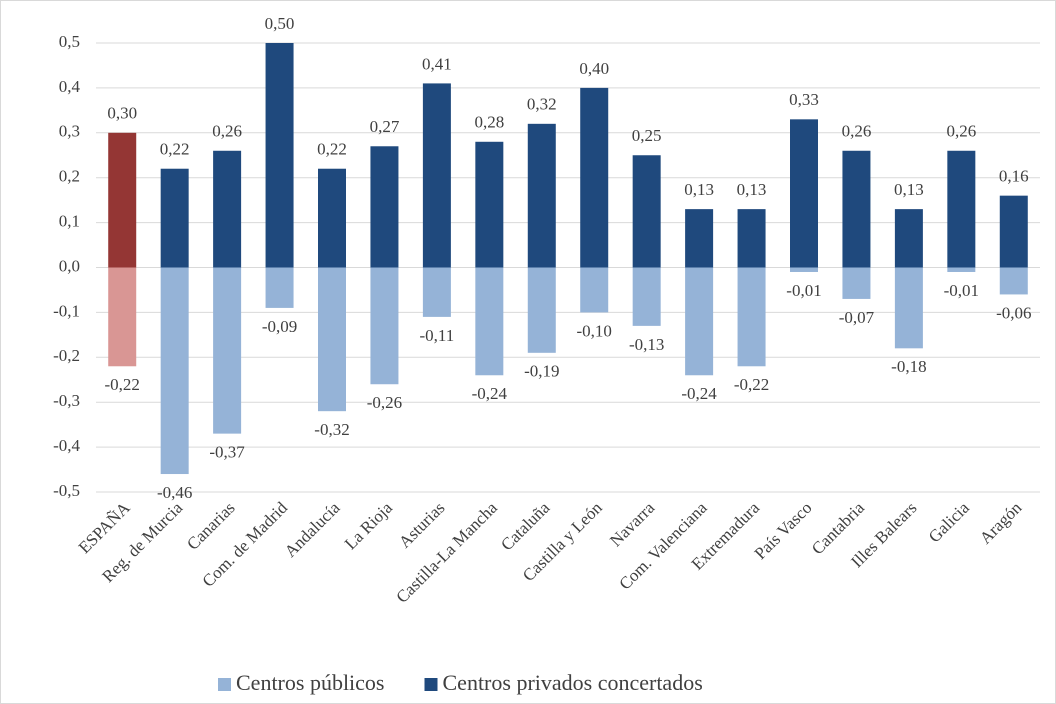 This screenshot has width=1056, height=704. Describe the element at coordinates (594, 68) in the screenshot. I see `data-label: 0,40` at that location.